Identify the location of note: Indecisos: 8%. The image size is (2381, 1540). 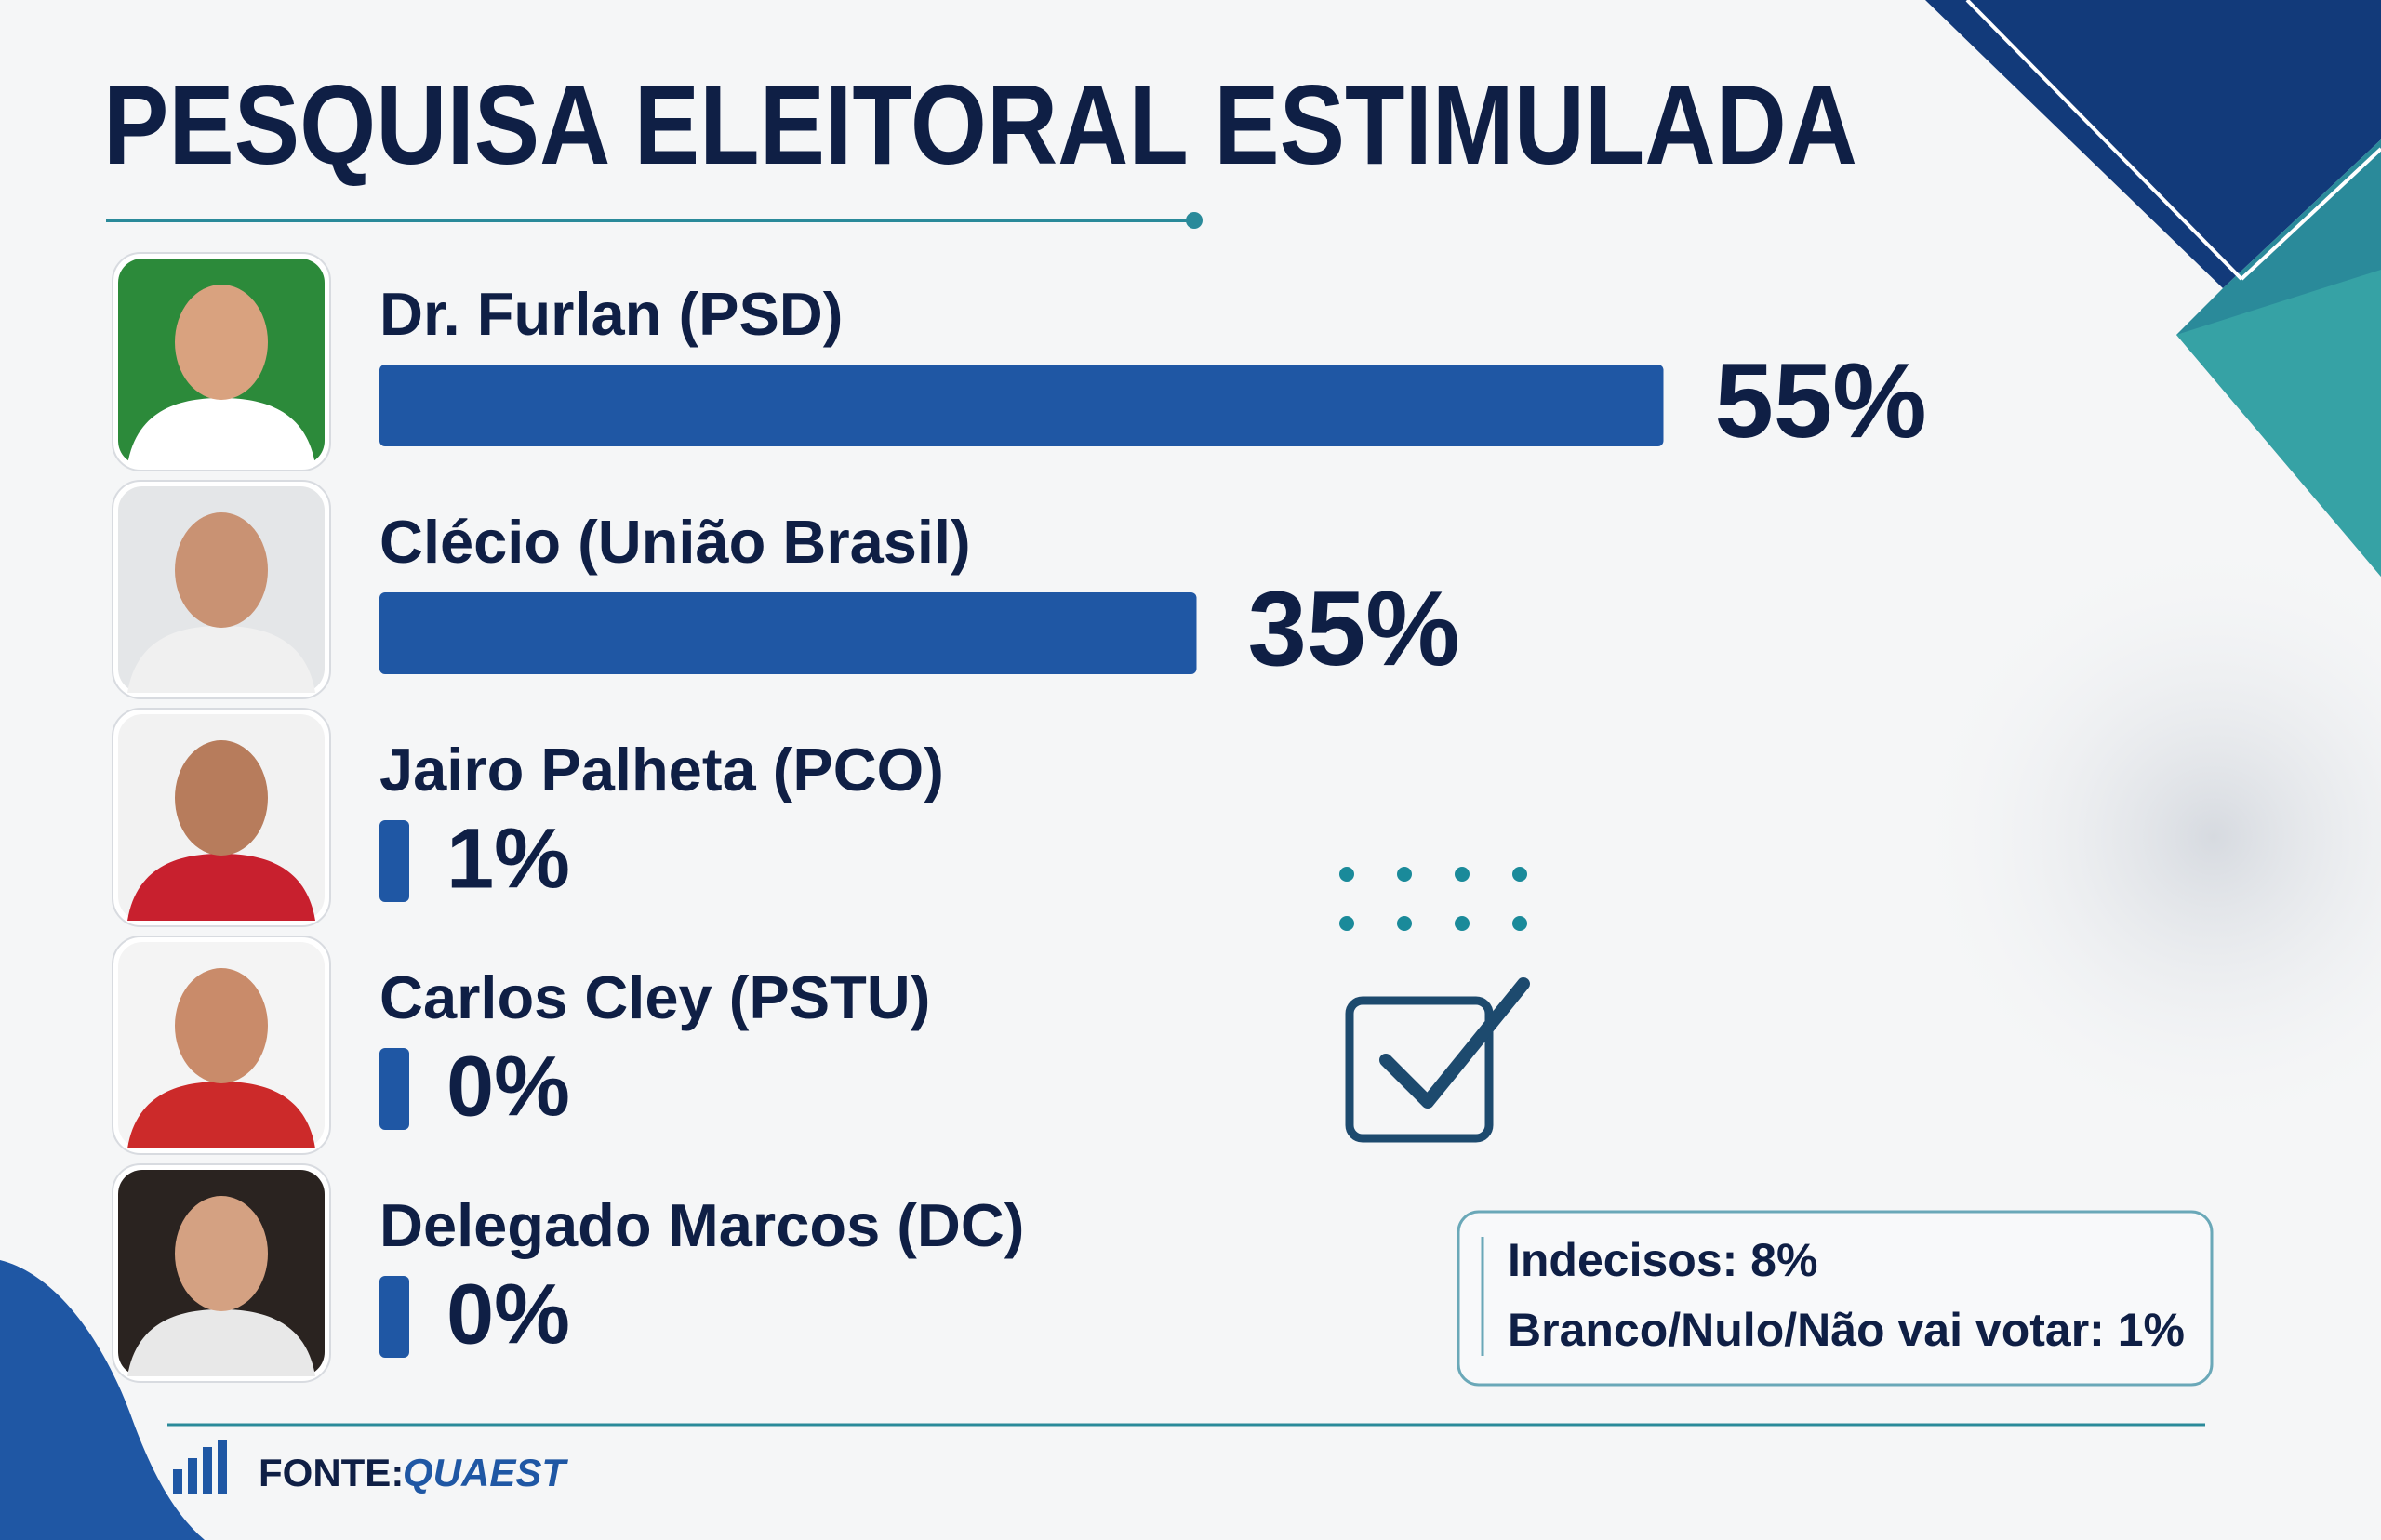
(1663, 1260).